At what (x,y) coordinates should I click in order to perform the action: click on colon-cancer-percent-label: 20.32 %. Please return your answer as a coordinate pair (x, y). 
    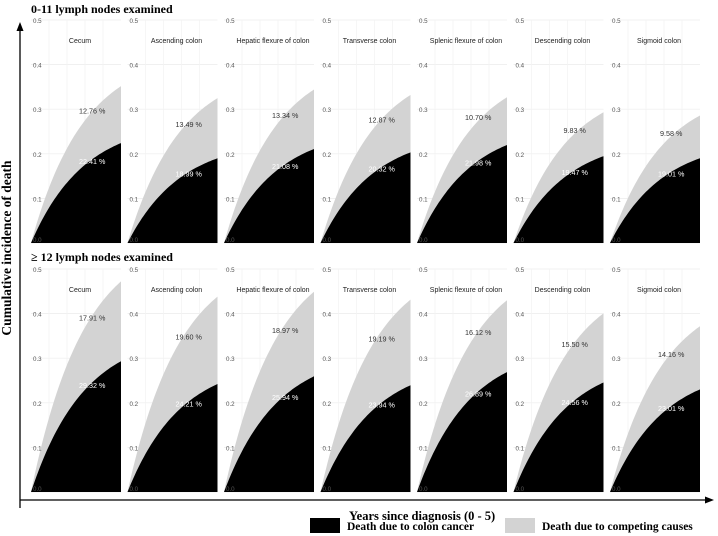
    Looking at the image, I should click on (382, 169).